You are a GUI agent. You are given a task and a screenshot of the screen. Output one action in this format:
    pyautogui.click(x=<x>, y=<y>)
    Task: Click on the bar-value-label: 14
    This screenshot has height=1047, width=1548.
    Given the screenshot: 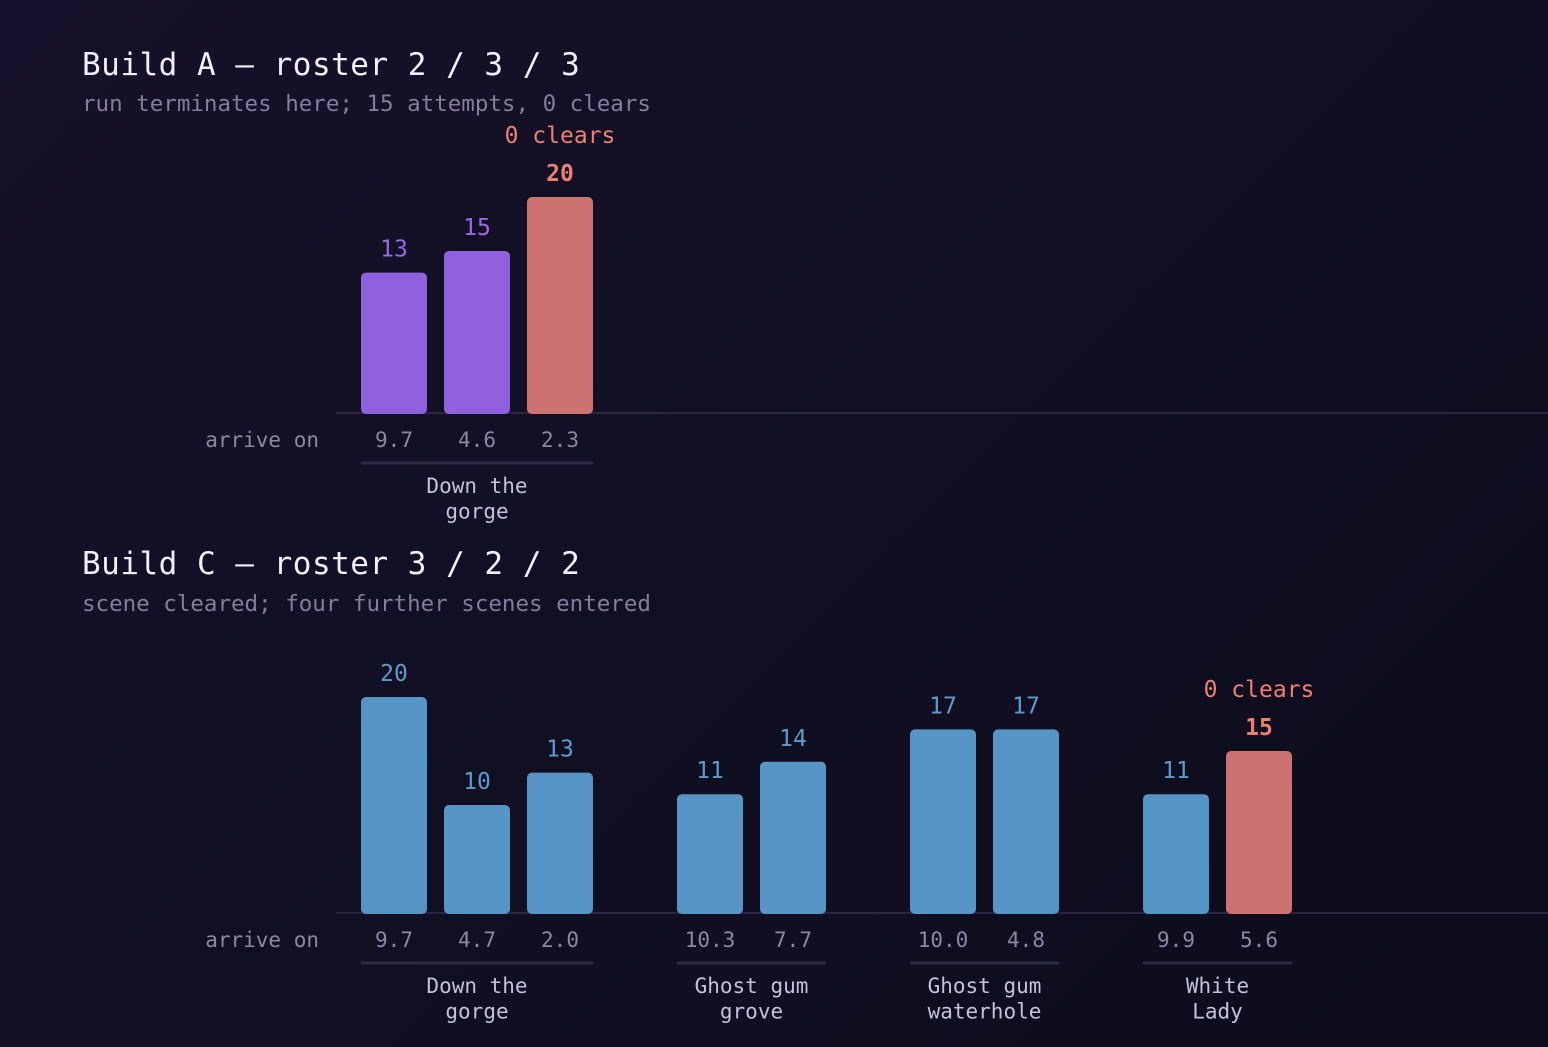 What is the action you would take?
    pyautogui.click(x=793, y=739)
    